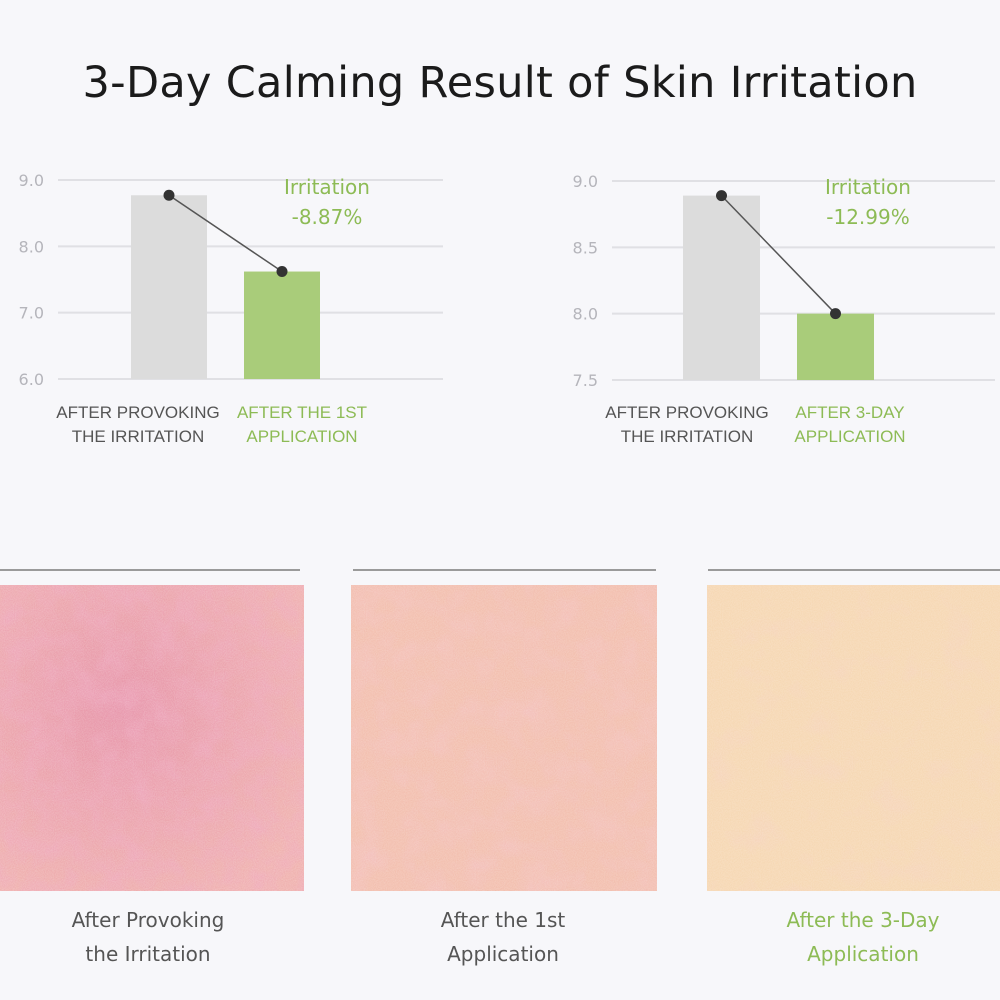  Describe the element at coordinates (585, 380) in the screenshot. I see `y-tick-label: 7.5` at that location.